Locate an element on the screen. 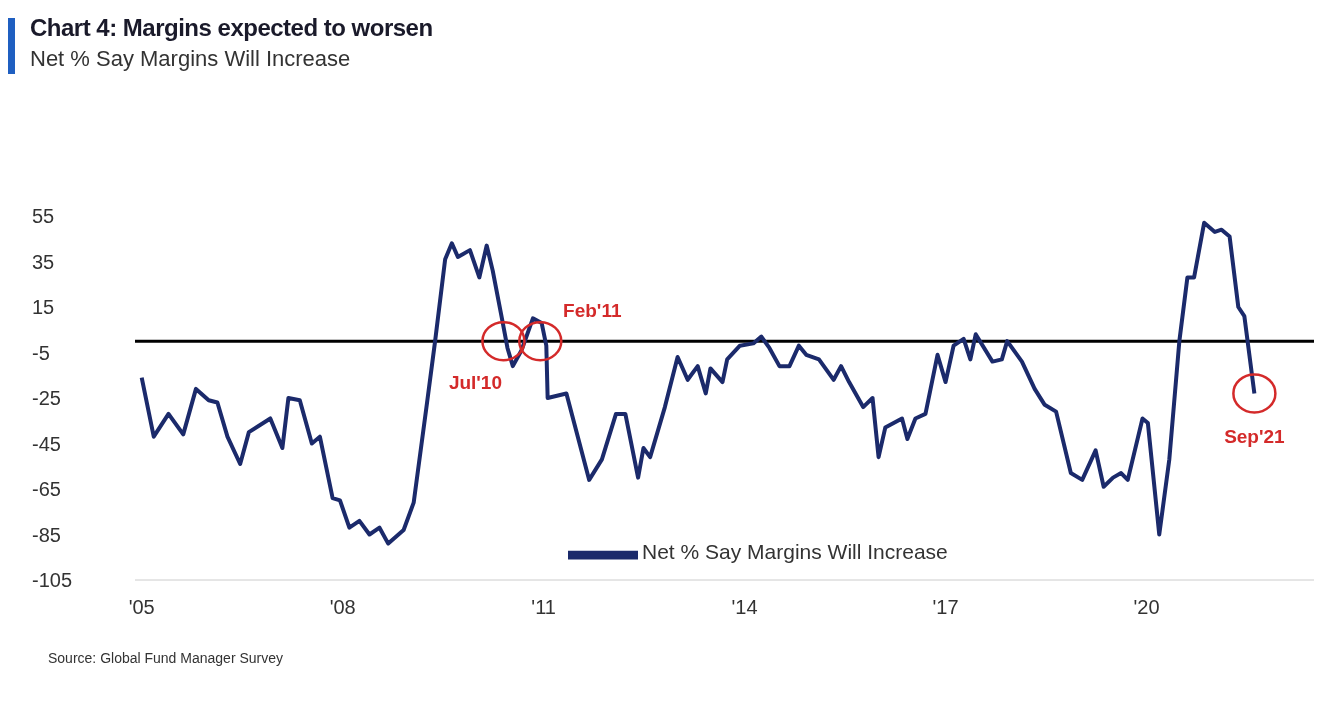  y-tick-label: -65 is located at coordinates (46, 489).